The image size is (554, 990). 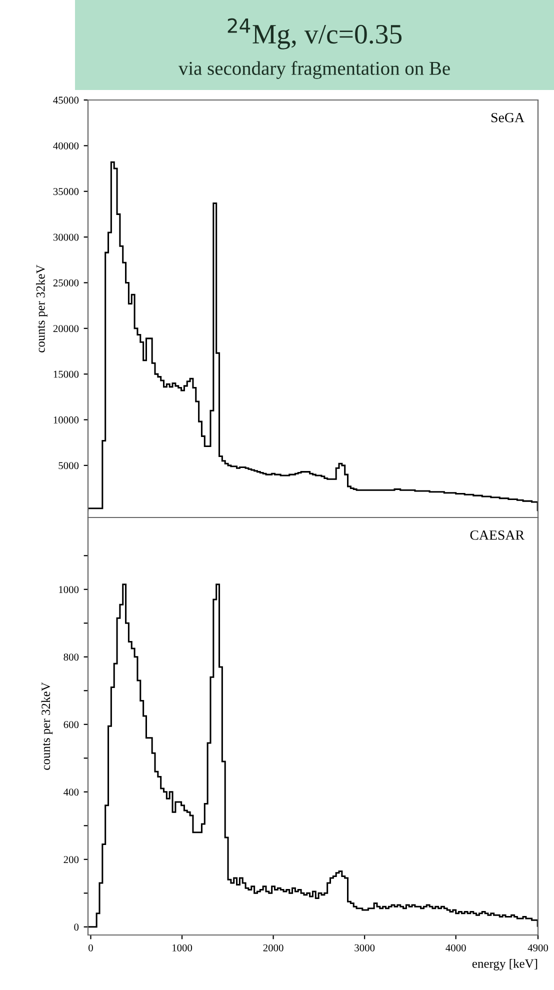 I want to click on y-tick-label: 800, so click(x=71, y=657).